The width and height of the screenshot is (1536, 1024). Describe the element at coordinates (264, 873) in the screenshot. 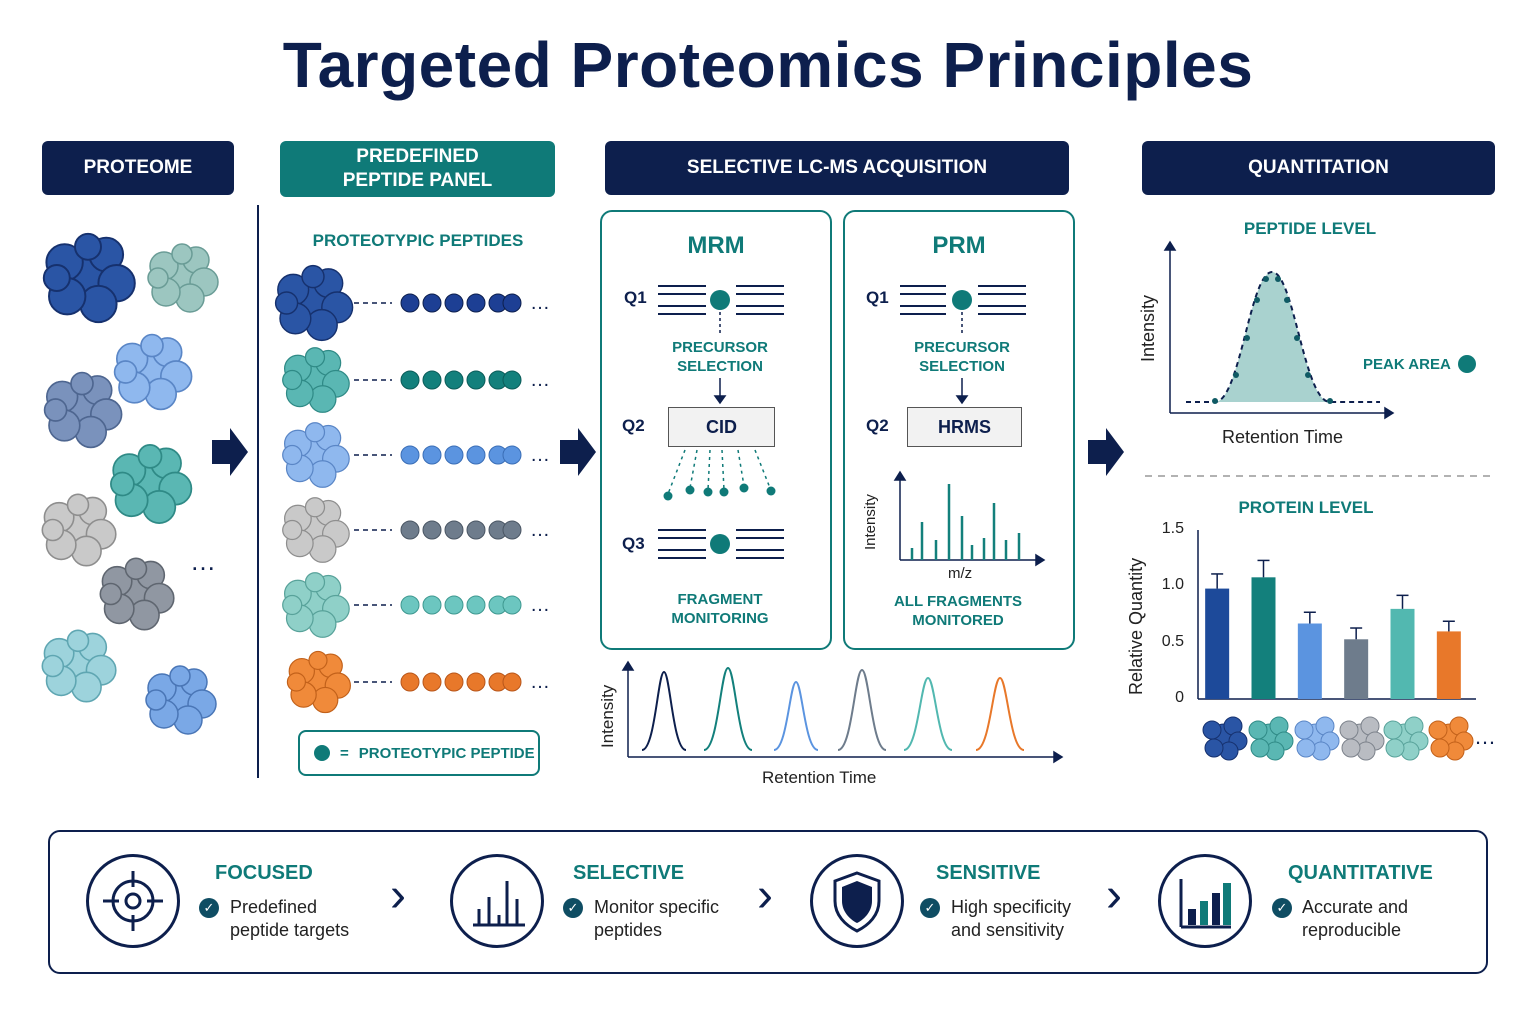

I see `feature-title: FOCUSED` at that location.